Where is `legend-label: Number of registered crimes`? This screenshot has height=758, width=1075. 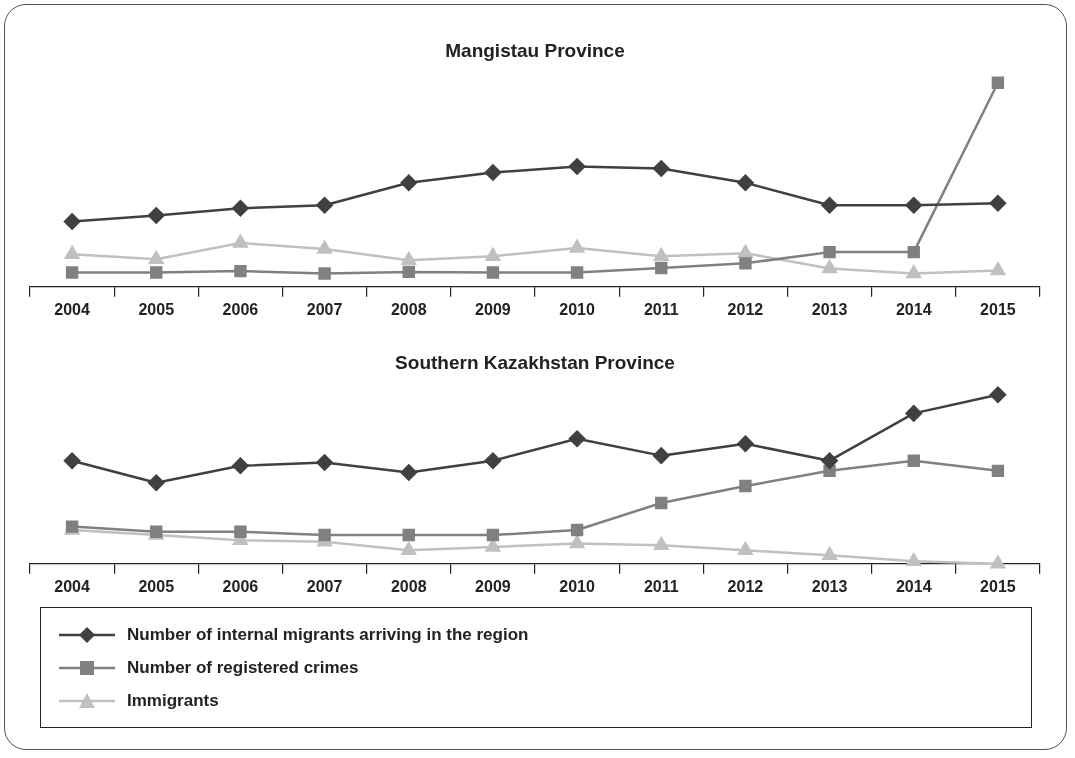
legend-label: Number of registered crimes is located at coordinates (243, 667).